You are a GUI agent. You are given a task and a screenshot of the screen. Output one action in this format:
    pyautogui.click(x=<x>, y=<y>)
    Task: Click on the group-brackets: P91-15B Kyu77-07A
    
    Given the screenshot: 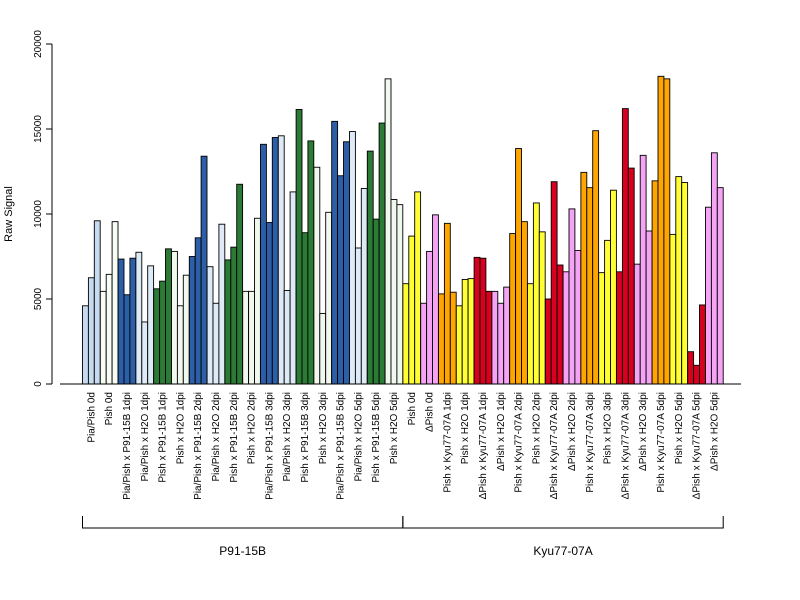 What is the action you would take?
    pyautogui.click(x=403, y=537)
    